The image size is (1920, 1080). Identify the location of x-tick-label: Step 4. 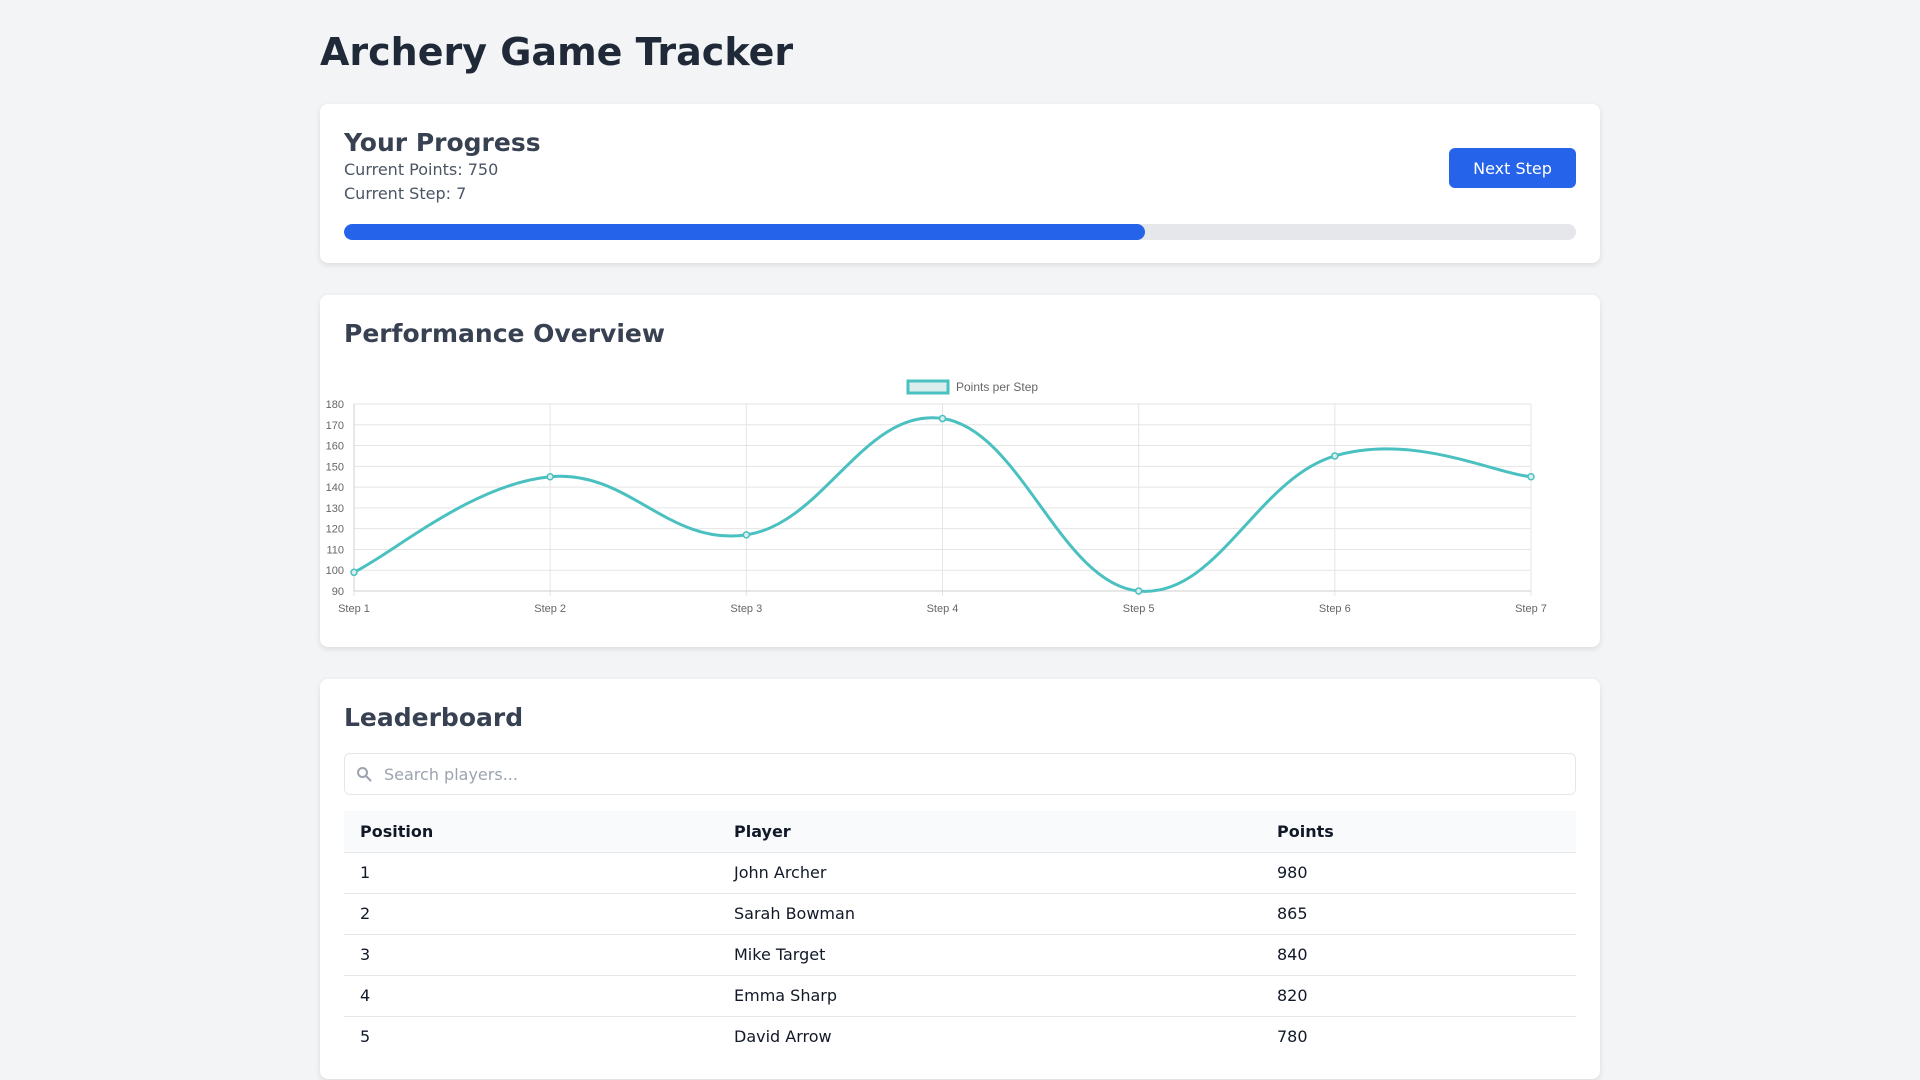
(943, 609).